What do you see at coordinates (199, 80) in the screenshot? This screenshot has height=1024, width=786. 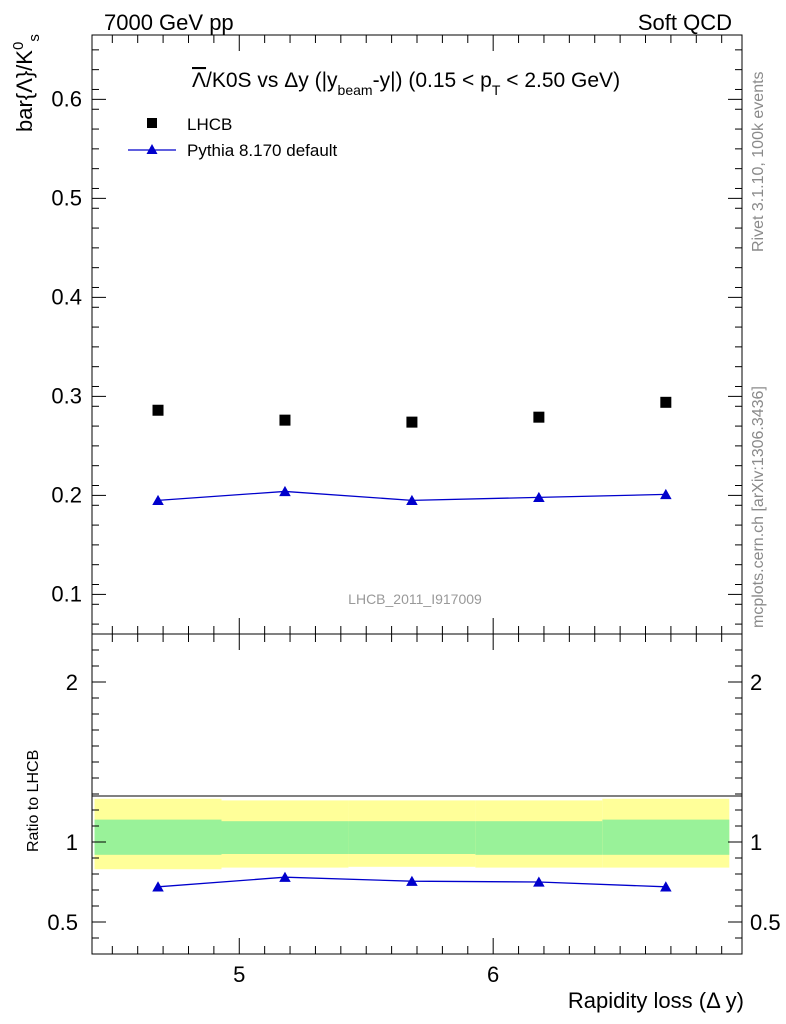 I see `title-lambda-bar: Λ` at bounding box center [199, 80].